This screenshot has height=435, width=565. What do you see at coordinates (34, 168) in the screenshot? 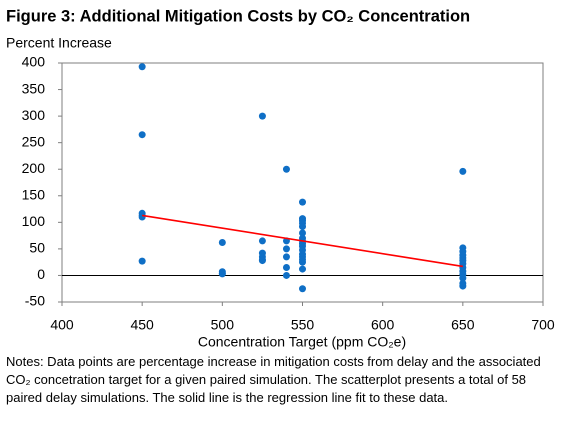
I see `y-tick-label: 200` at bounding box center [34, 168].